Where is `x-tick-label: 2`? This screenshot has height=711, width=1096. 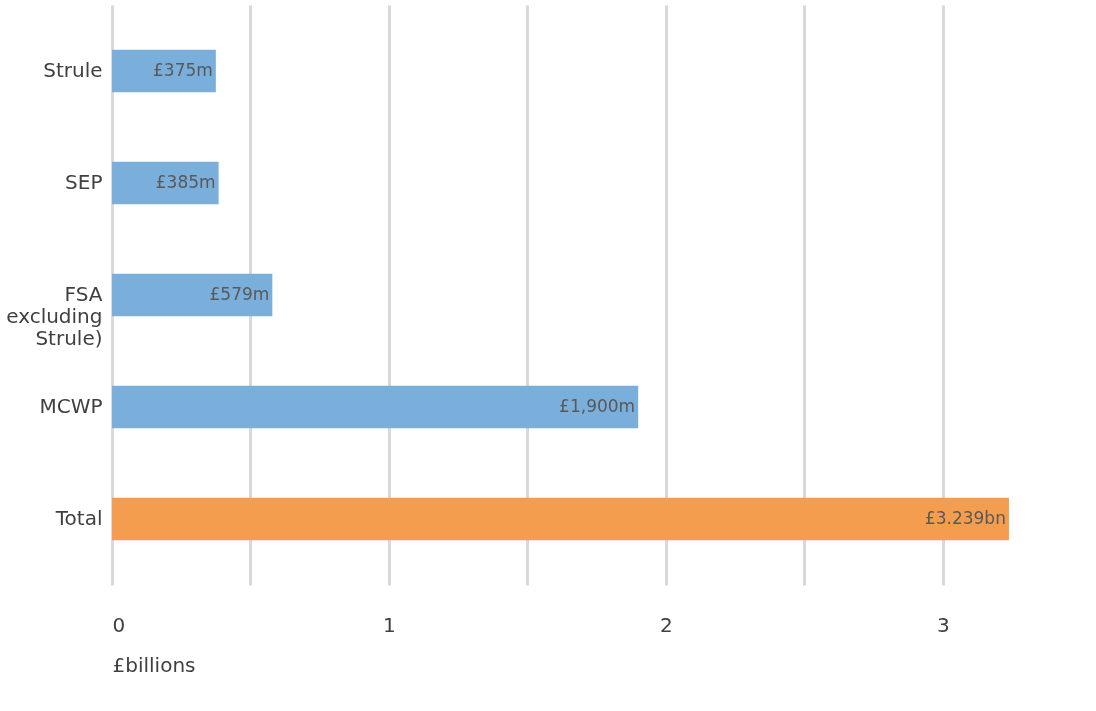
x-tick-label: 2 is located at coordinates (666, 624).